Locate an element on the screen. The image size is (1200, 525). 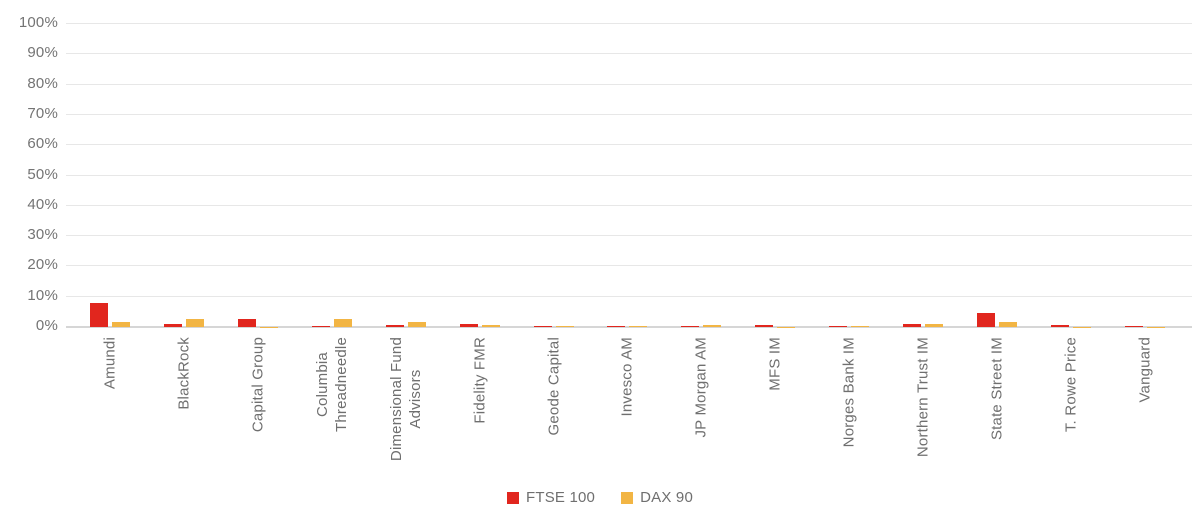
y-axis-tick-label: 10% is located at coordinates (42, 295).